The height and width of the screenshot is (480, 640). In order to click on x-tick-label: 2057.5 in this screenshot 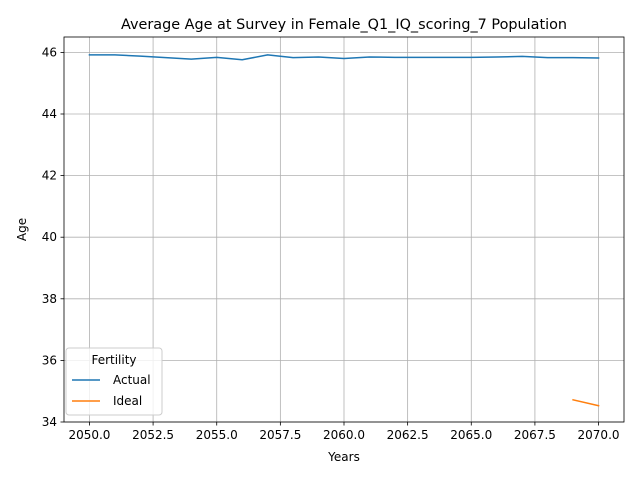, I will do `click(280, 435)`.